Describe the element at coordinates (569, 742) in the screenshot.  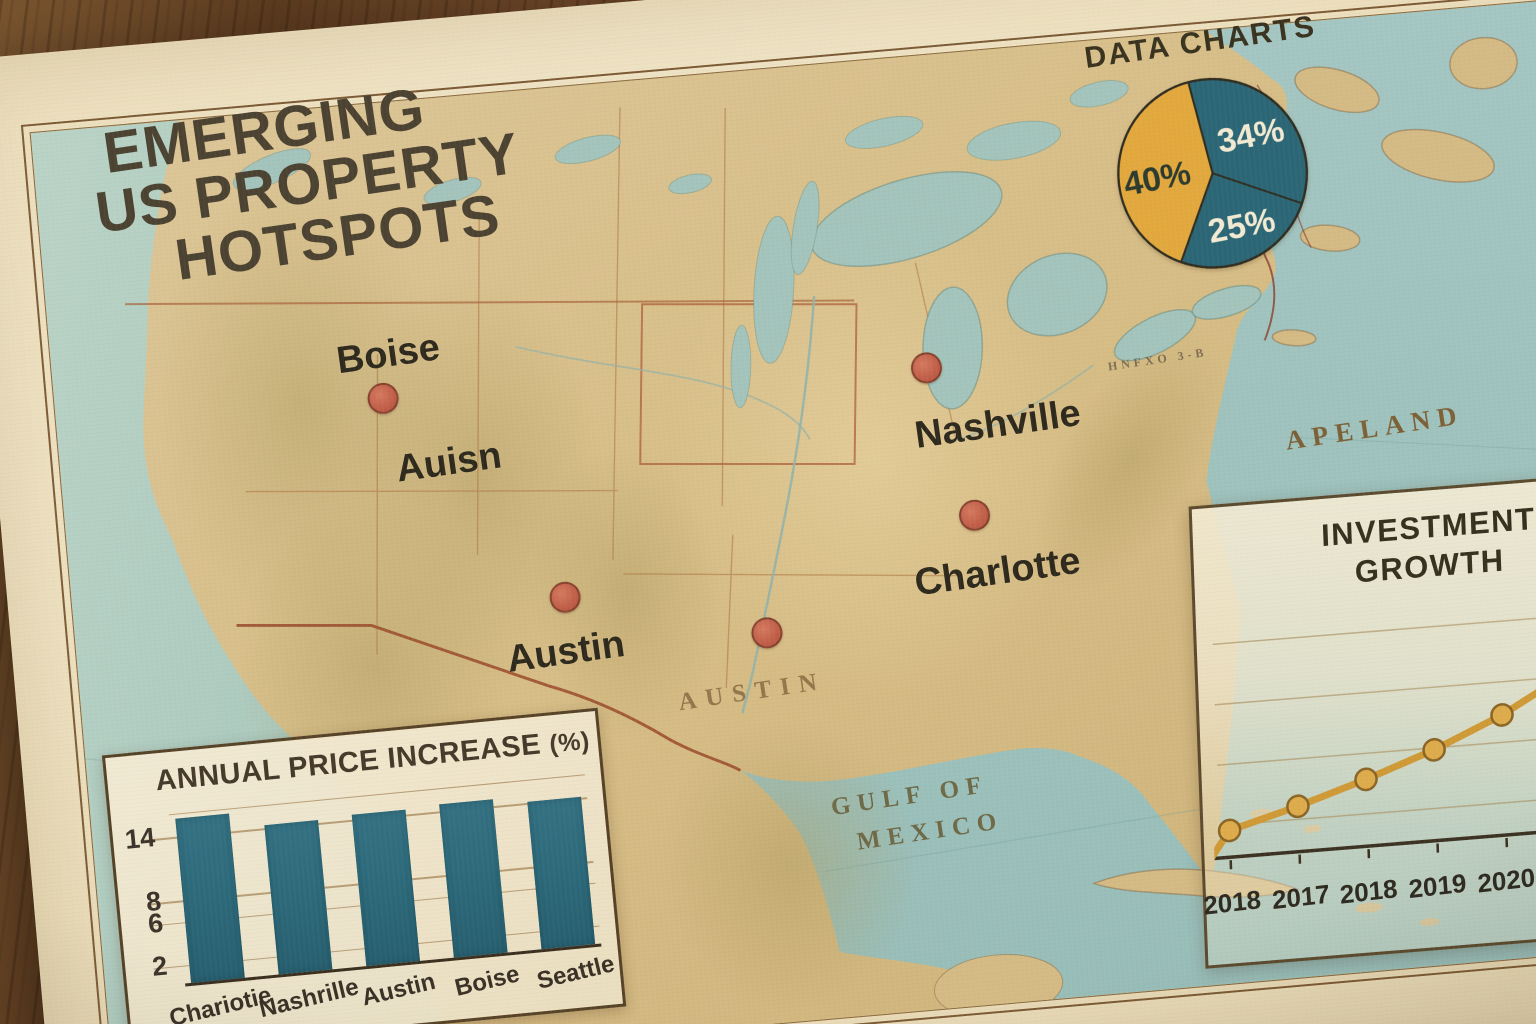
I see `bar-chart-title-suffix: (%)` at that location.